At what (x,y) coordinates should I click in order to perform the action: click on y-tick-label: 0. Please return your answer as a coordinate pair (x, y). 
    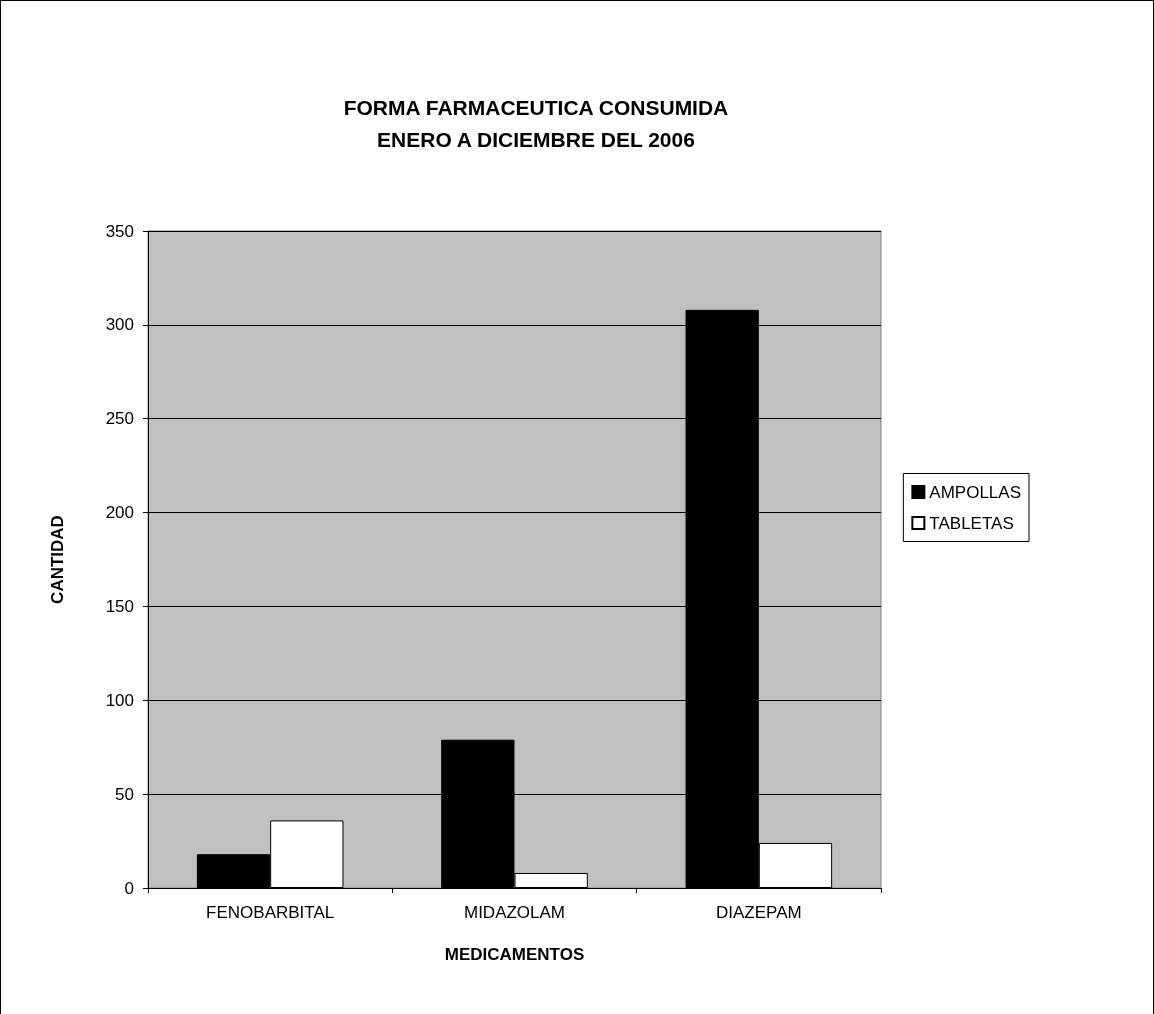
    Looking at the image, I should click on (129, 888).